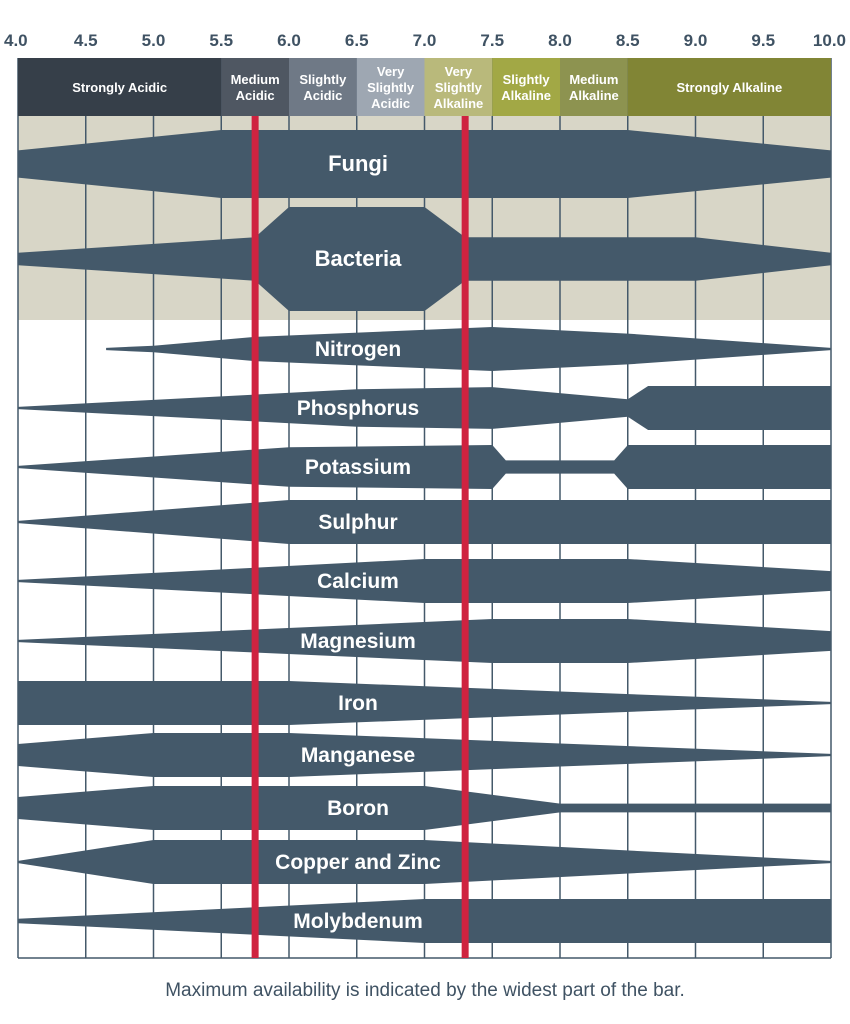 The image size is (850, 1024). I want to click on zone-label: Strongly Acidic, so click(119, 87).